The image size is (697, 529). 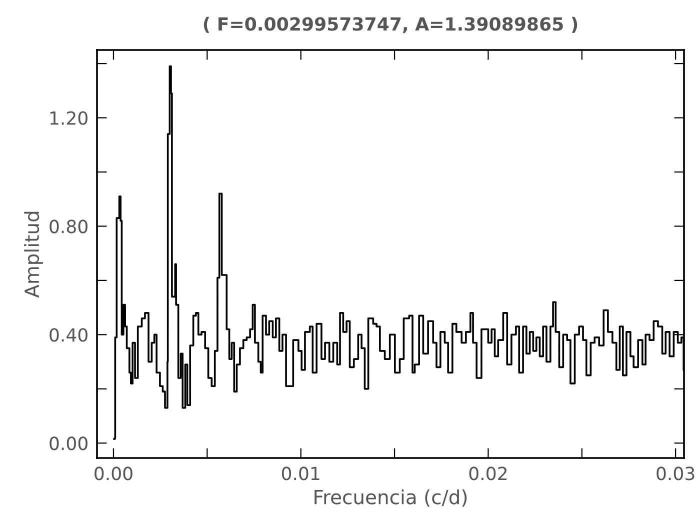 I want to click on y-tick-label: 1.20, so click(x=69, y=118).